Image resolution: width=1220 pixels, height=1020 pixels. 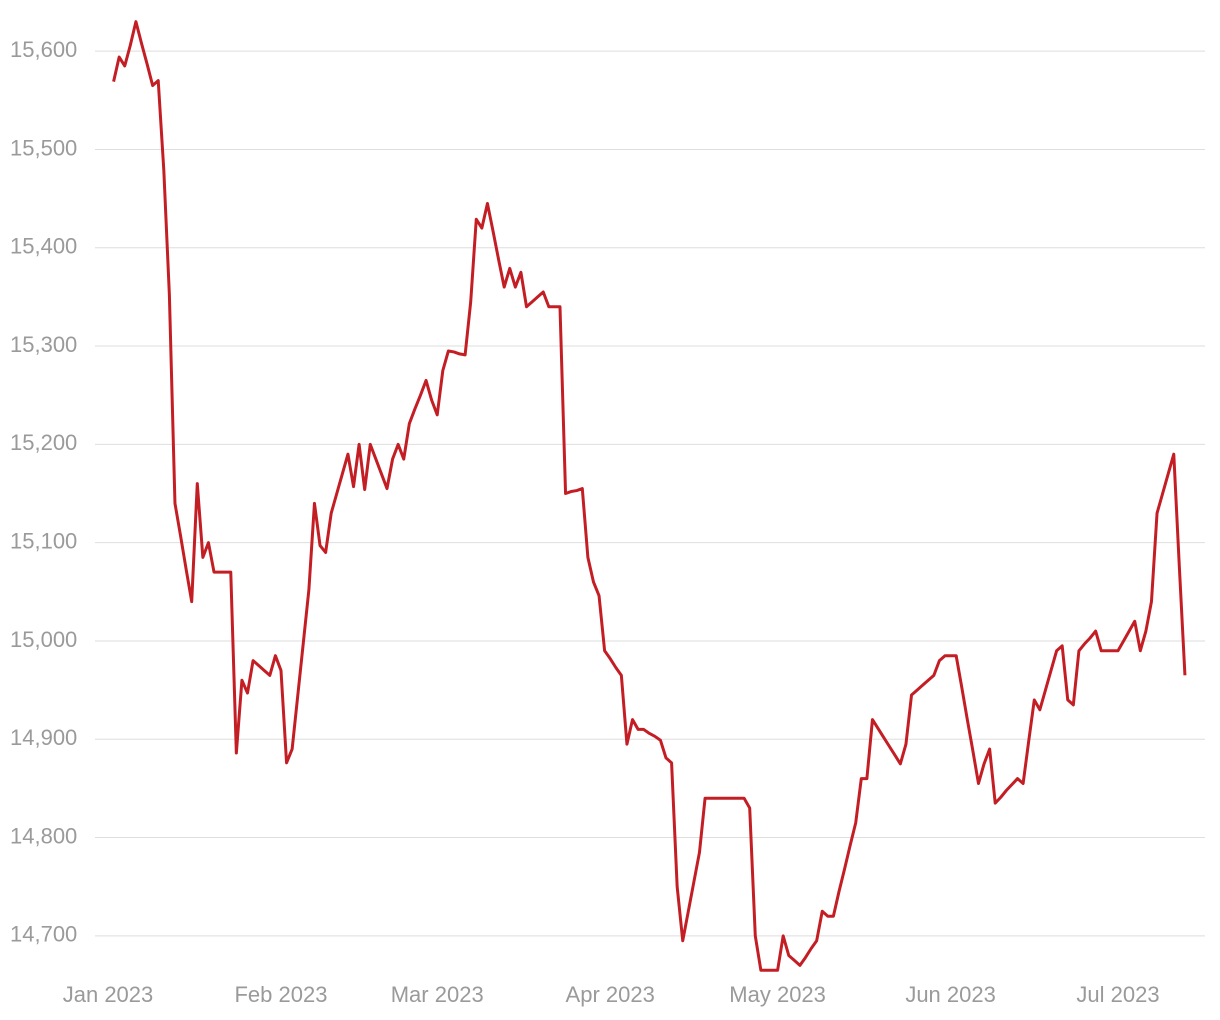 I want to click on y-tick-label: 15,300, so click(x=43, y=344).